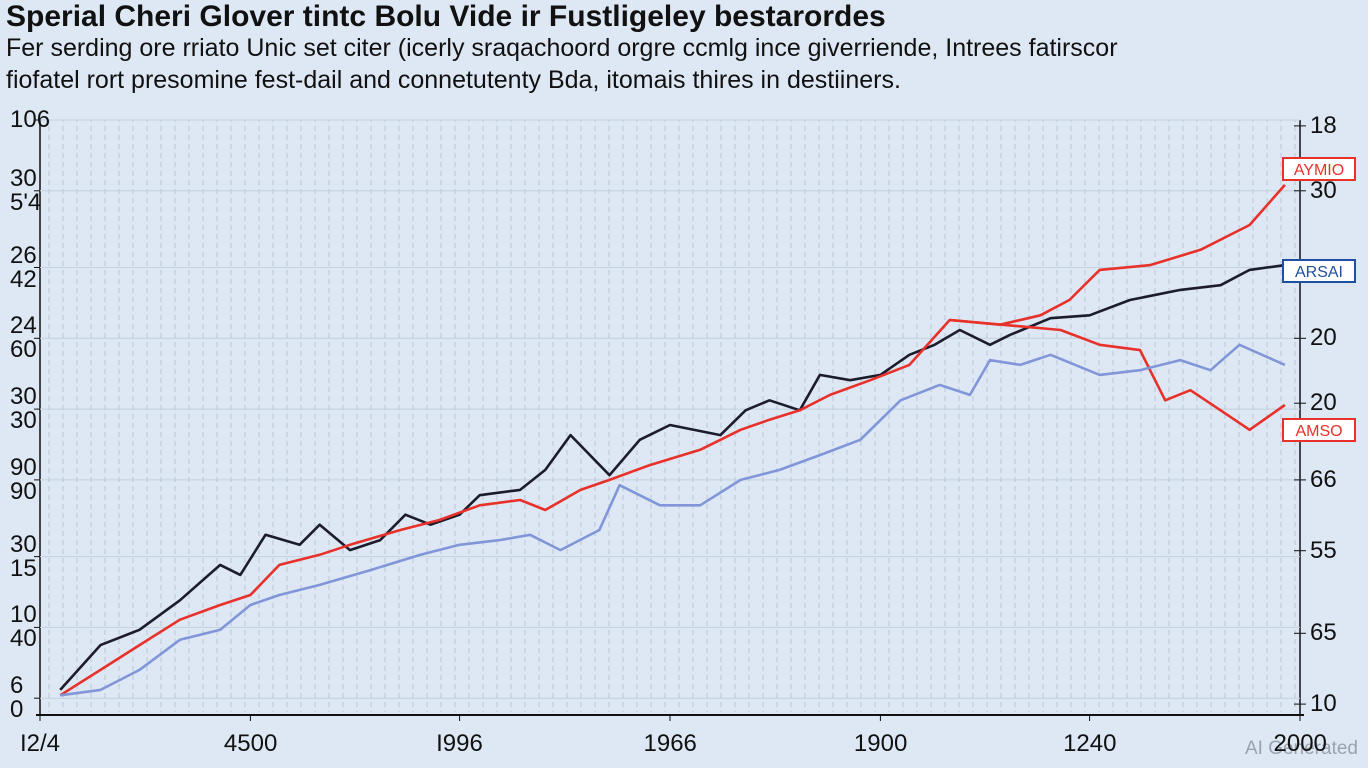 The width and height of the screenshot is (1368, 768). What do you see at coordinates (1319, 169) in the screenshot?
I see `annotation: AYMIO` at bounding box center [1319, 169].